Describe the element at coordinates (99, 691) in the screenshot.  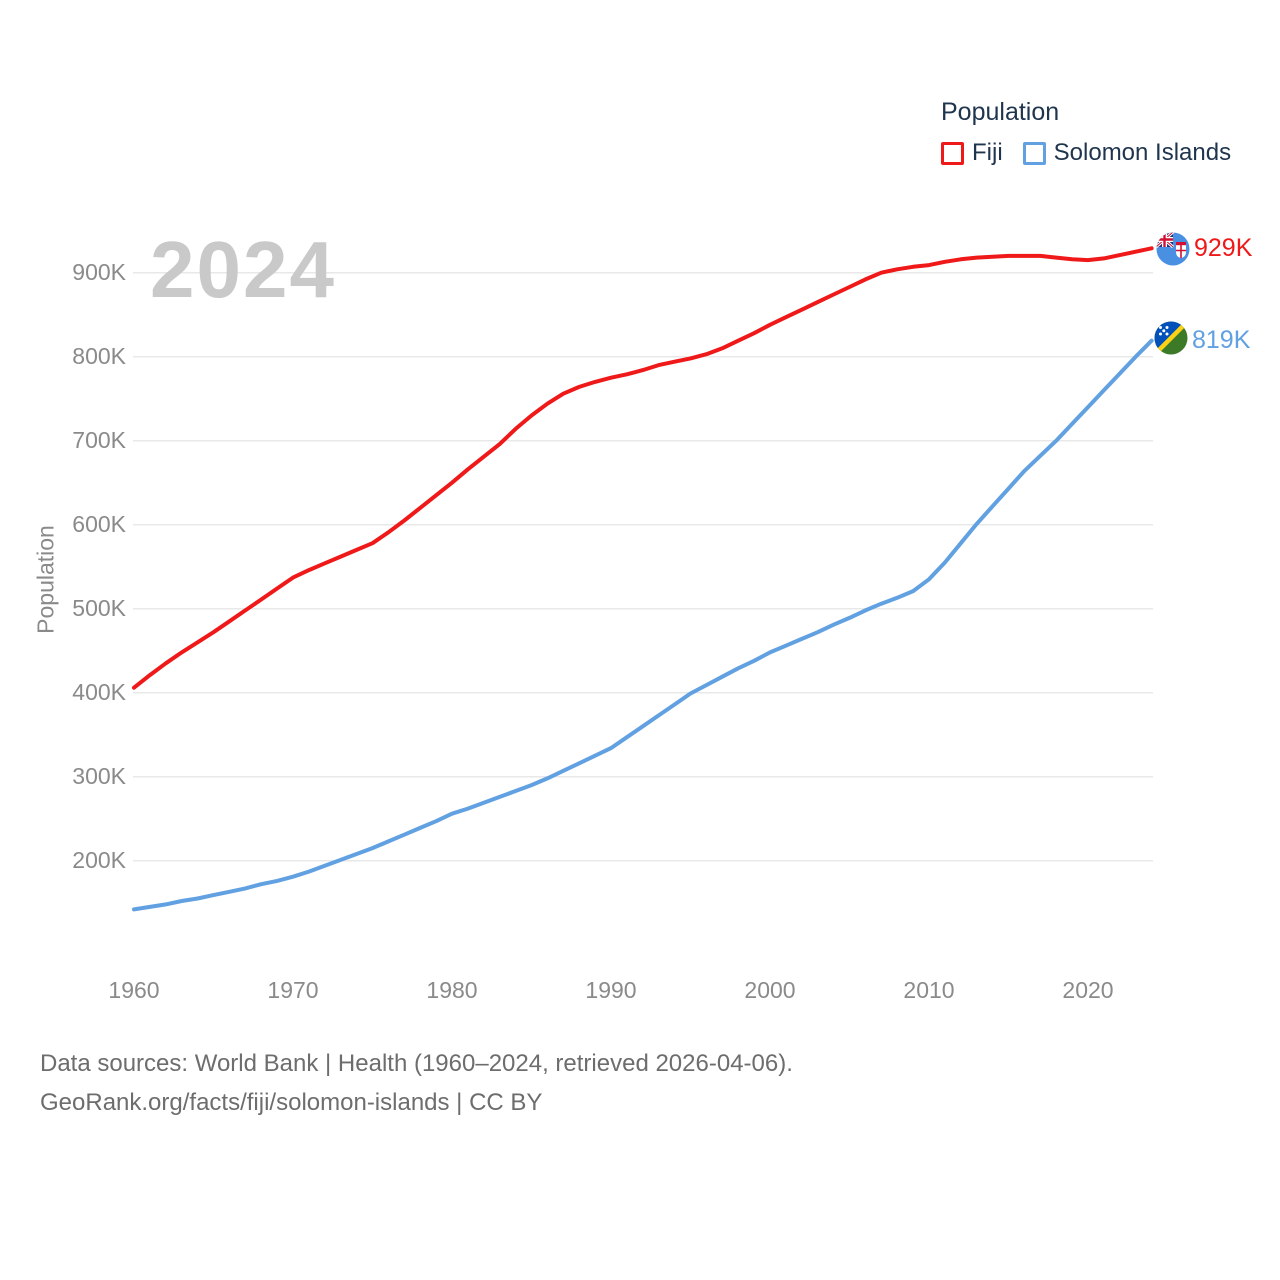
I see `y-tick-400K: 400K` at that location.